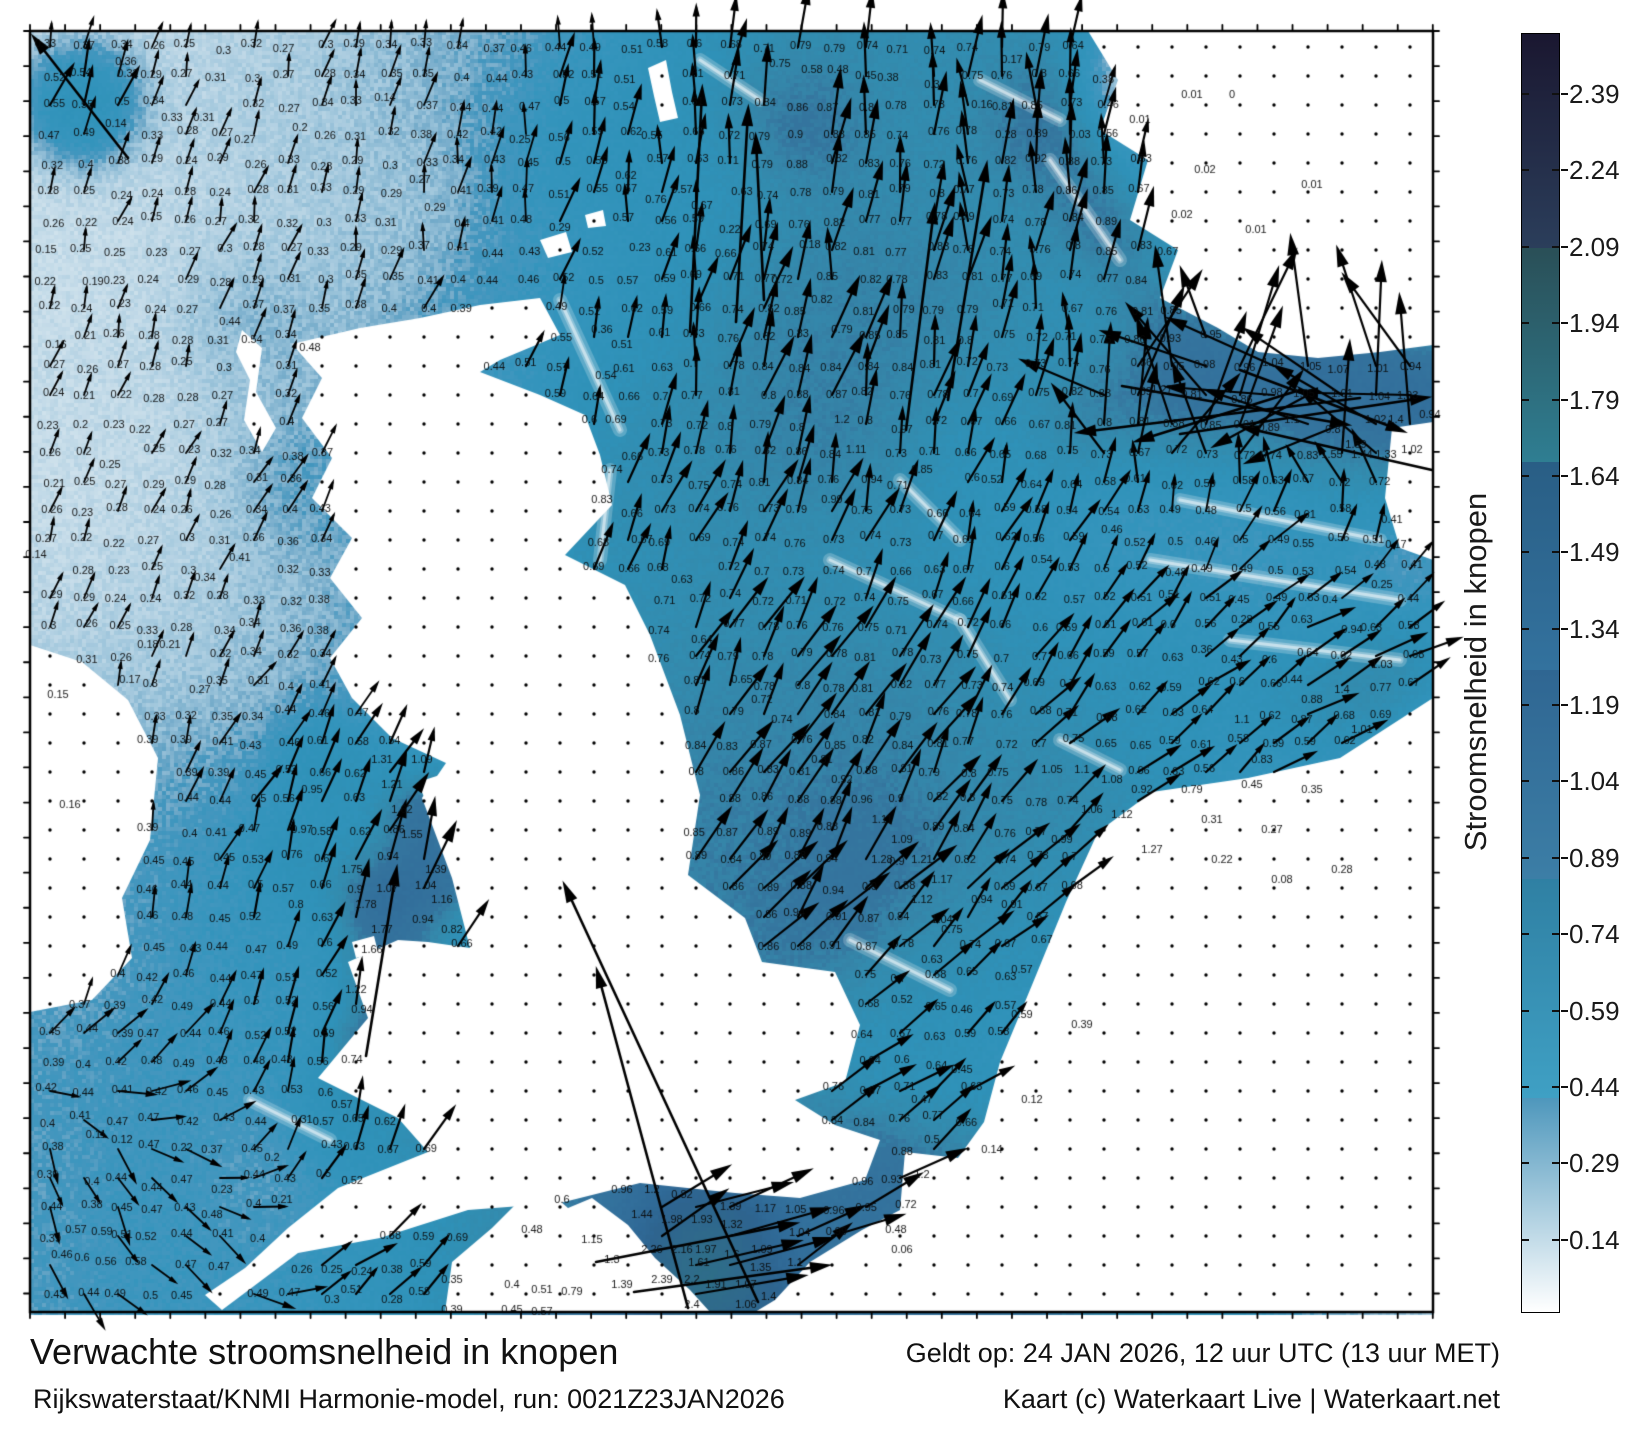  I want to click on colorbar, so click(1540, 673).